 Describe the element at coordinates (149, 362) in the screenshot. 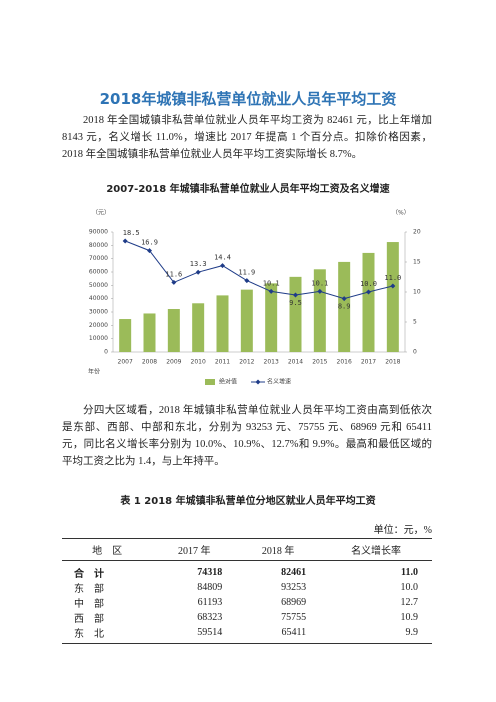

I see `x-tick-label: 2008` at that location.